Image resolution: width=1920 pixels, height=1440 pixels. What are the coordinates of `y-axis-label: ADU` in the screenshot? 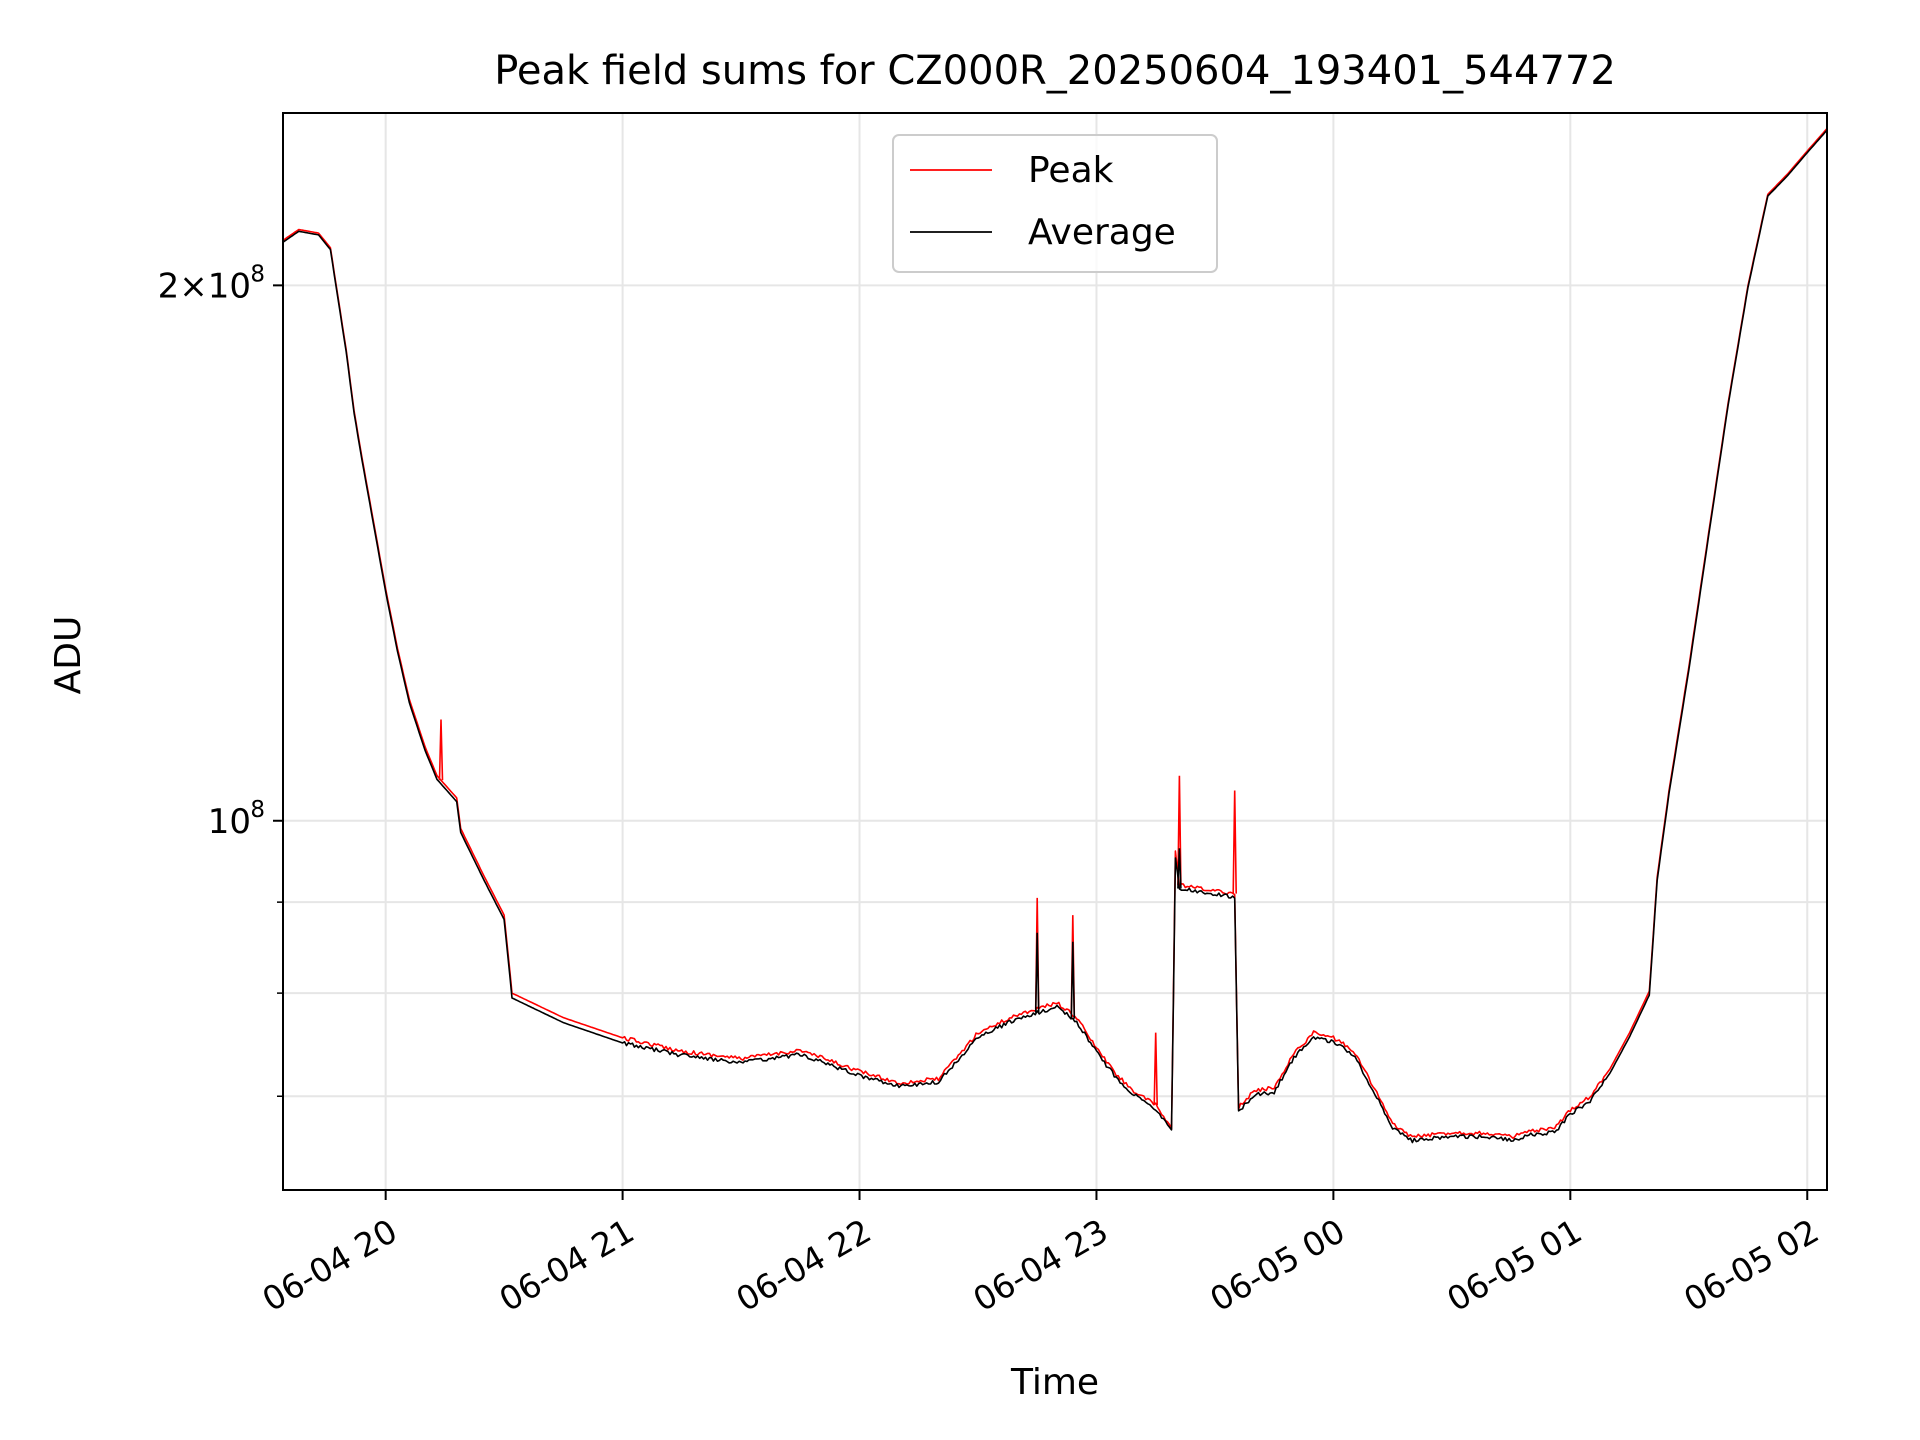 It's located at (68, 655).